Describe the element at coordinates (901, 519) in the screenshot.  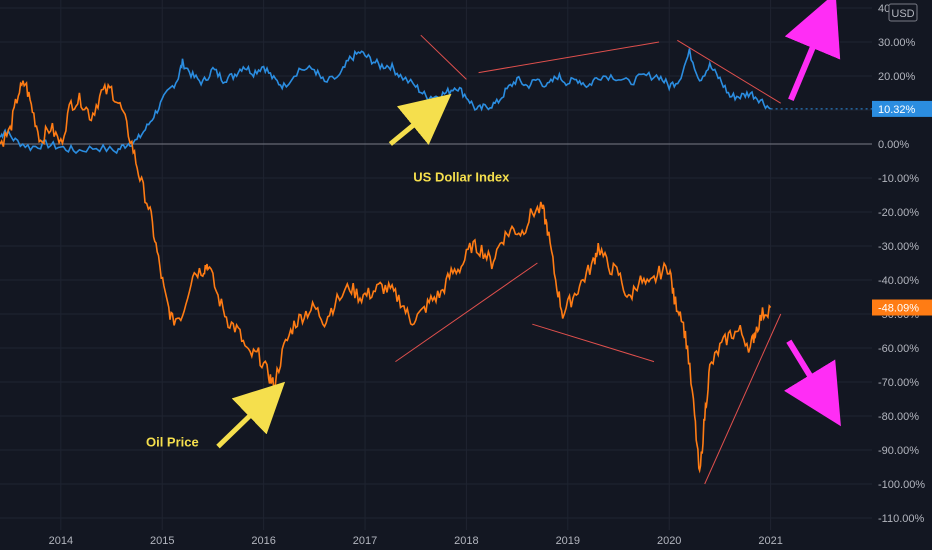
I see `y-tick-label: -110.00%` at that location.